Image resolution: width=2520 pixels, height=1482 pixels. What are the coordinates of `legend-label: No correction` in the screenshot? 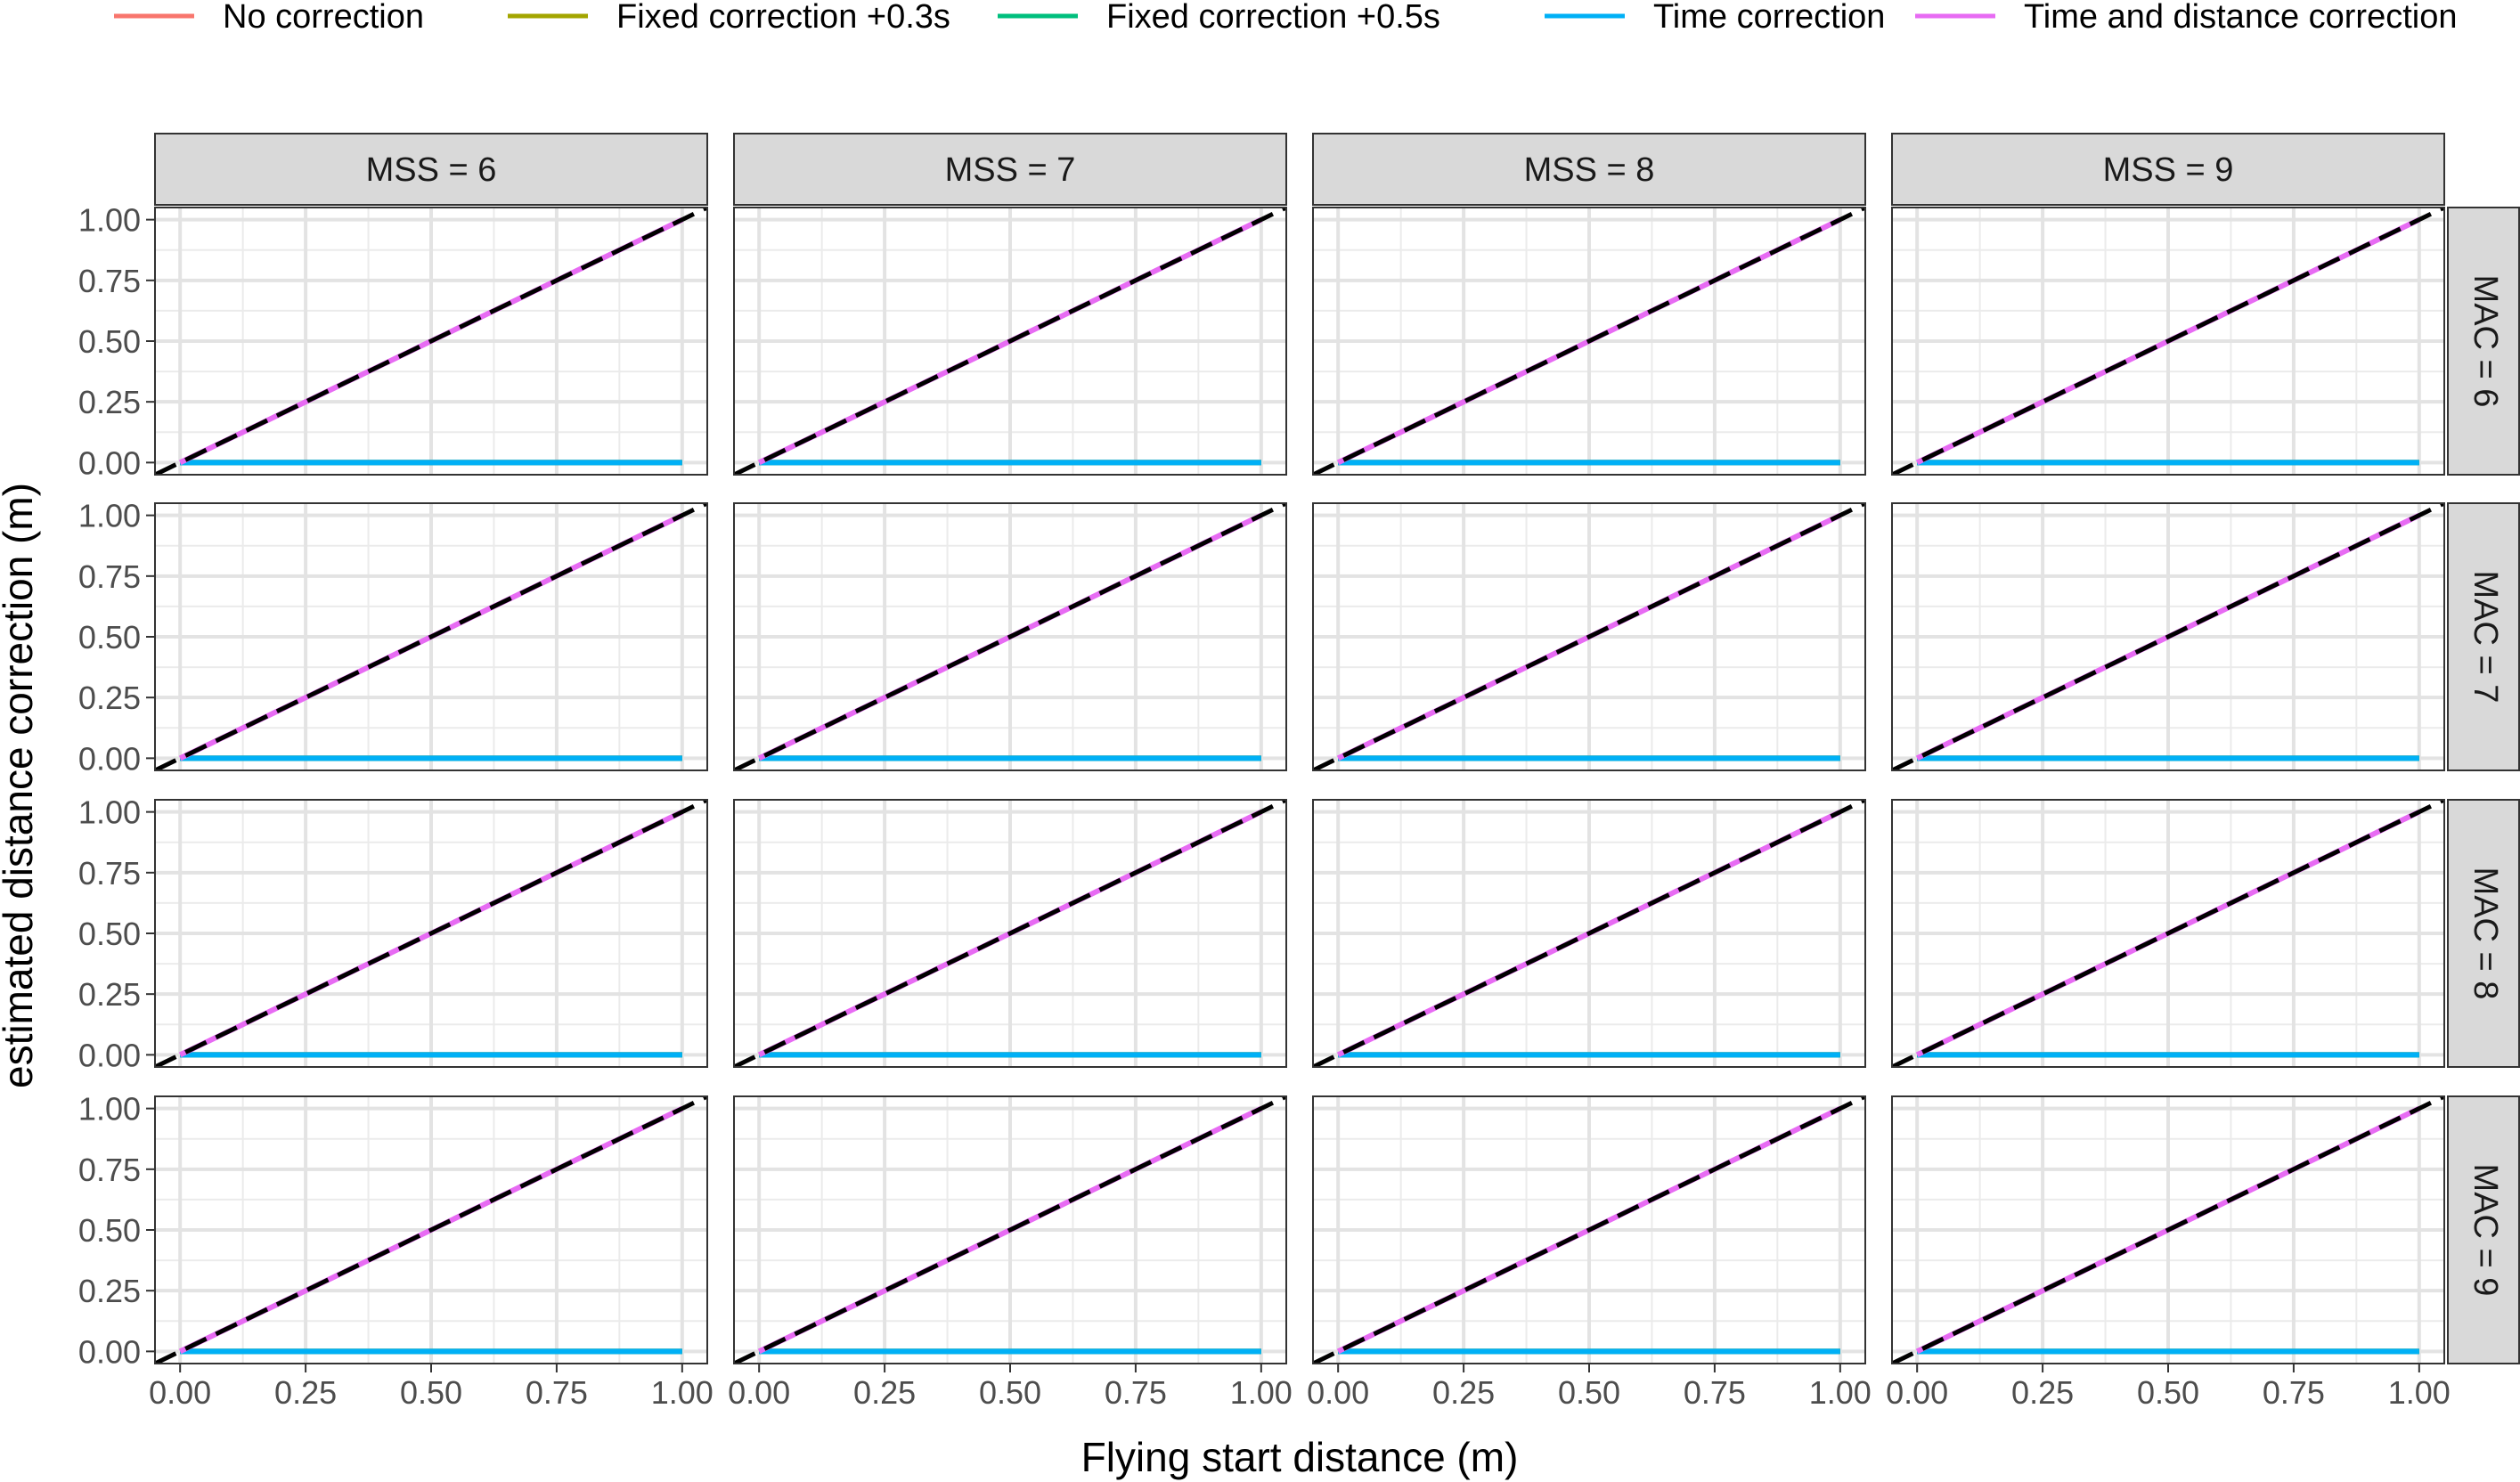 It's located at (323, 18).